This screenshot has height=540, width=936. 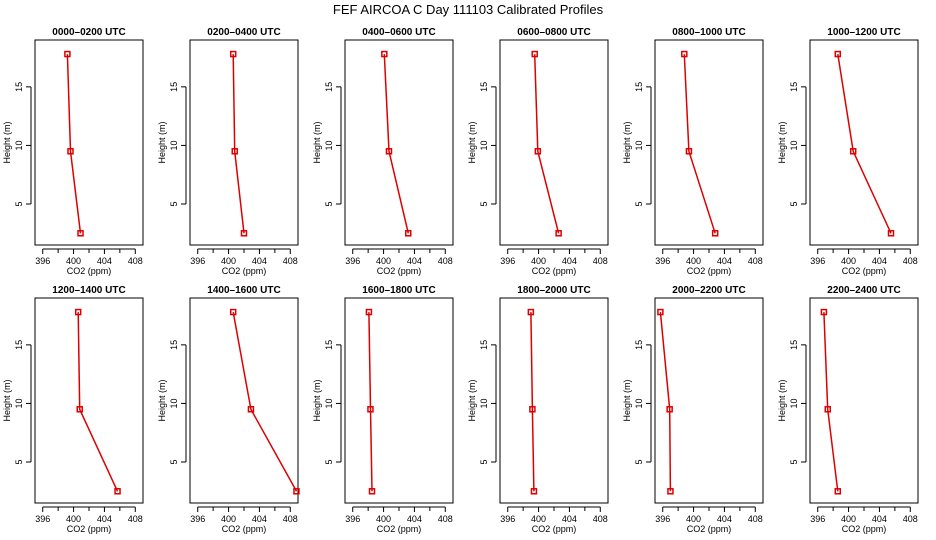 What do you see at coordinates (708, 290) in the screenshot?
I see `panel-title: 2000–2200 UTC` at bounding box center [708, 290].